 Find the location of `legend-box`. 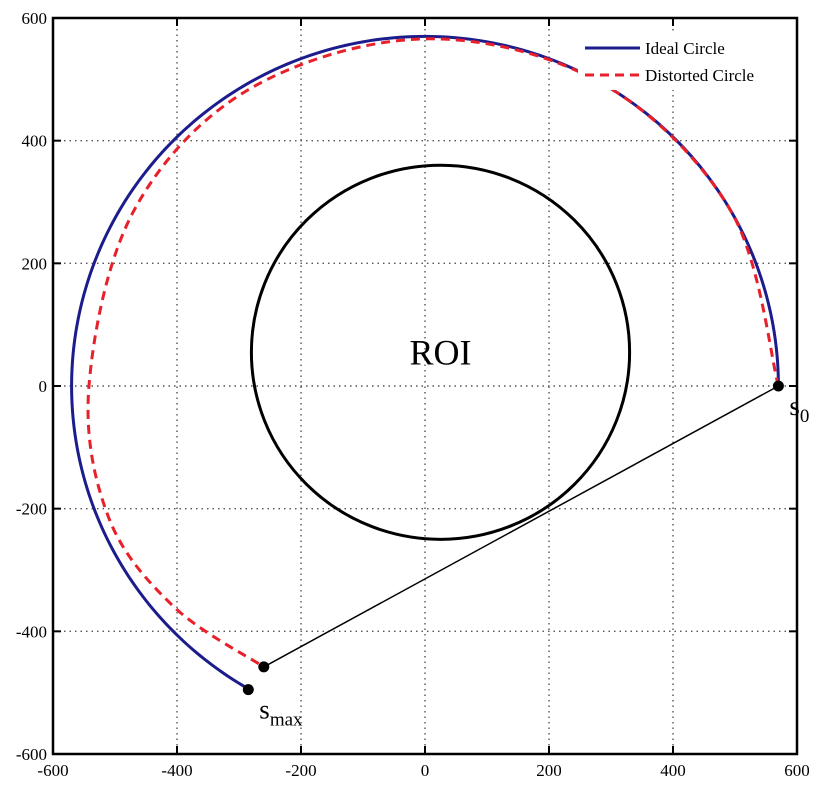

legend-box is located at coordinates (686, 61).